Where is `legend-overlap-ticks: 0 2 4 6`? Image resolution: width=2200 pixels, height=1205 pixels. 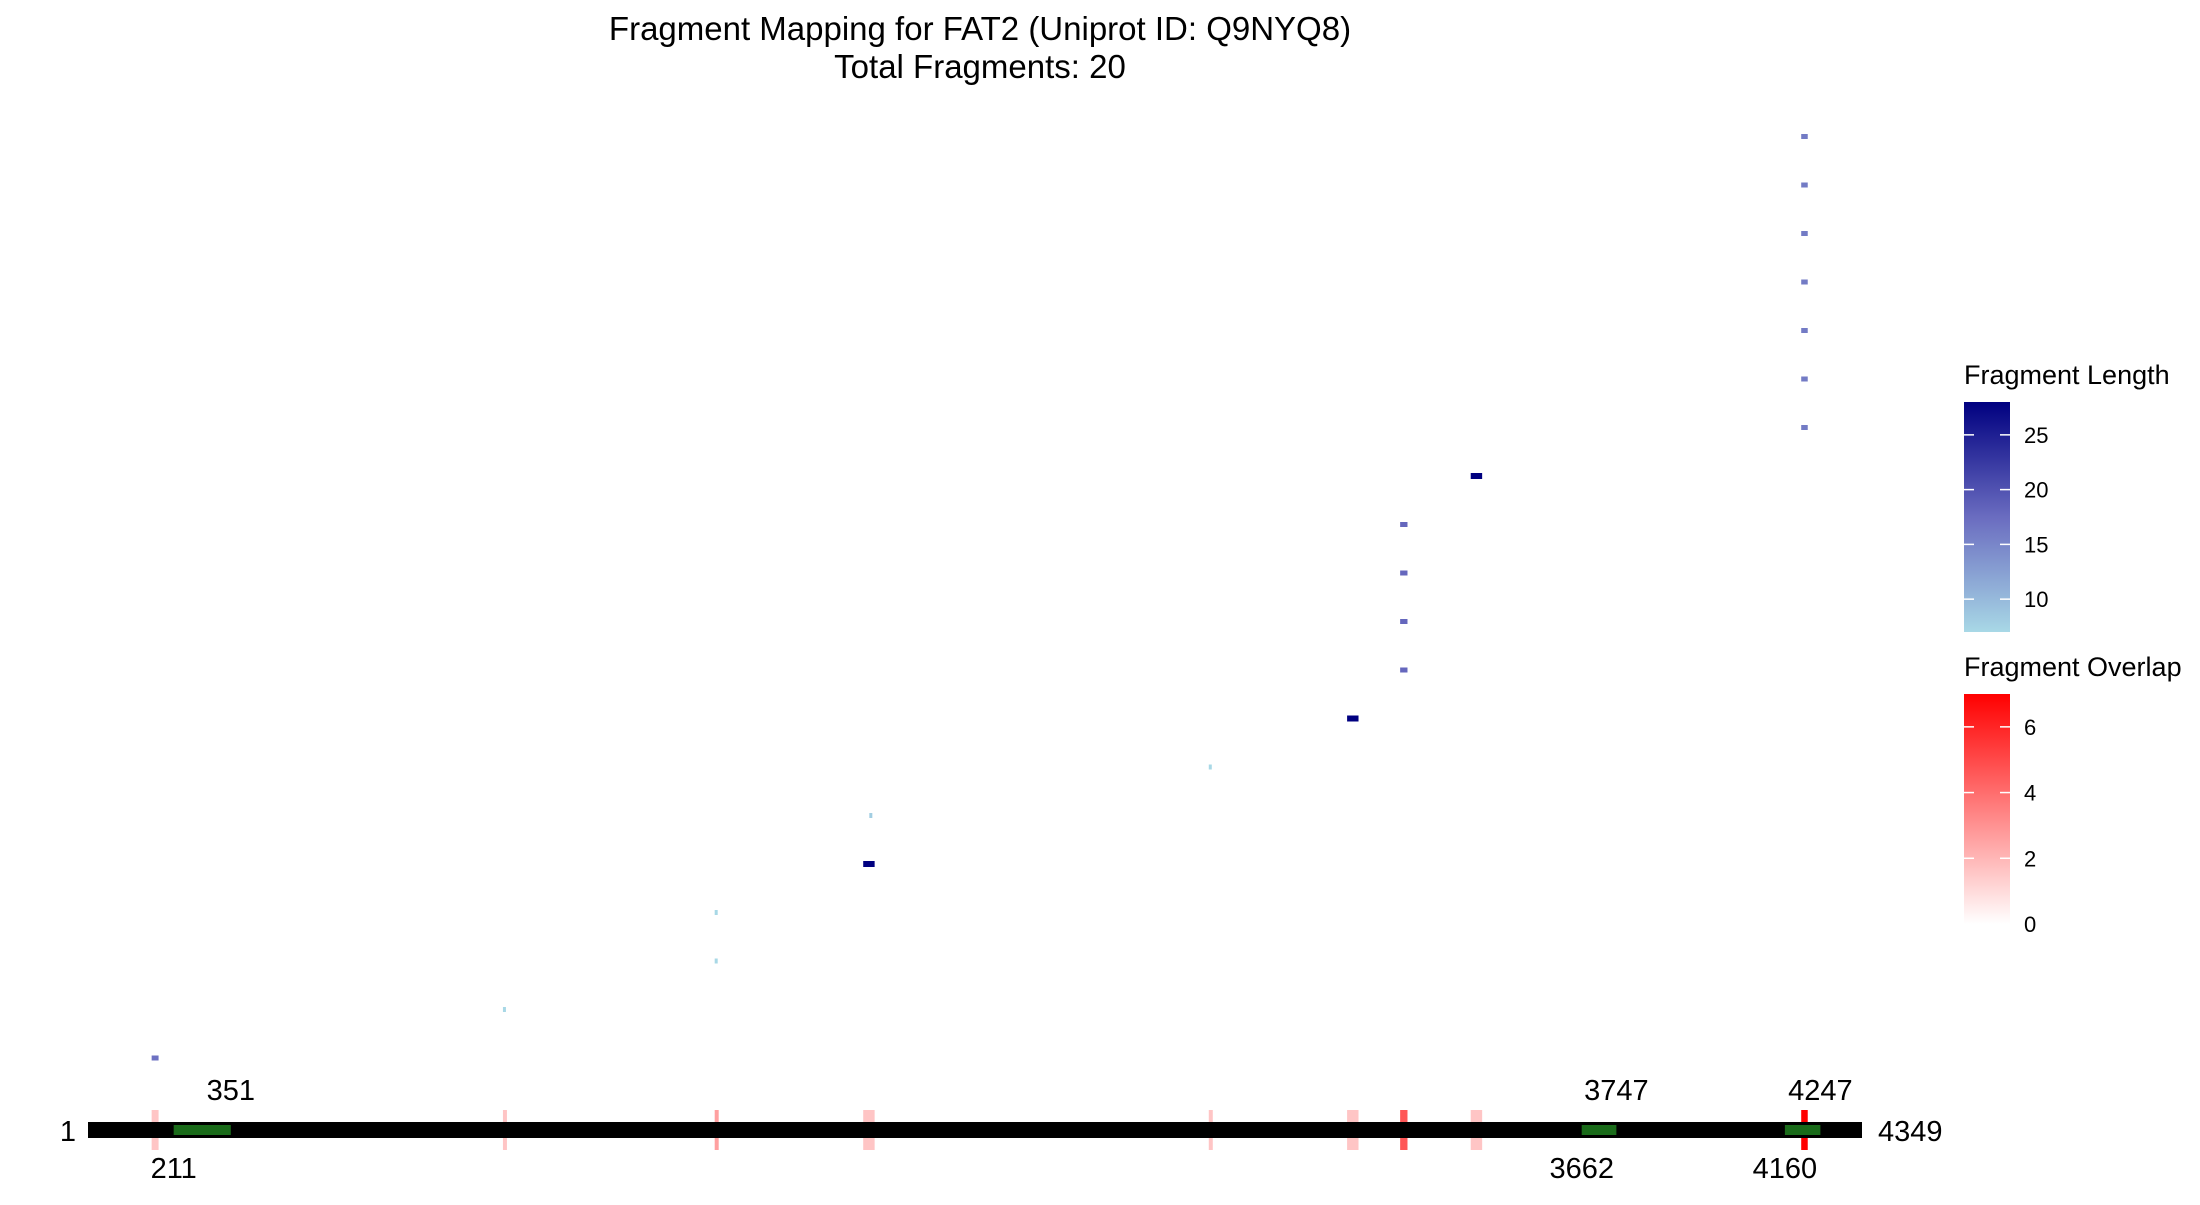 legend-overlap-ticks: 0 2 4 6 is located at coordinates (2000, 826).